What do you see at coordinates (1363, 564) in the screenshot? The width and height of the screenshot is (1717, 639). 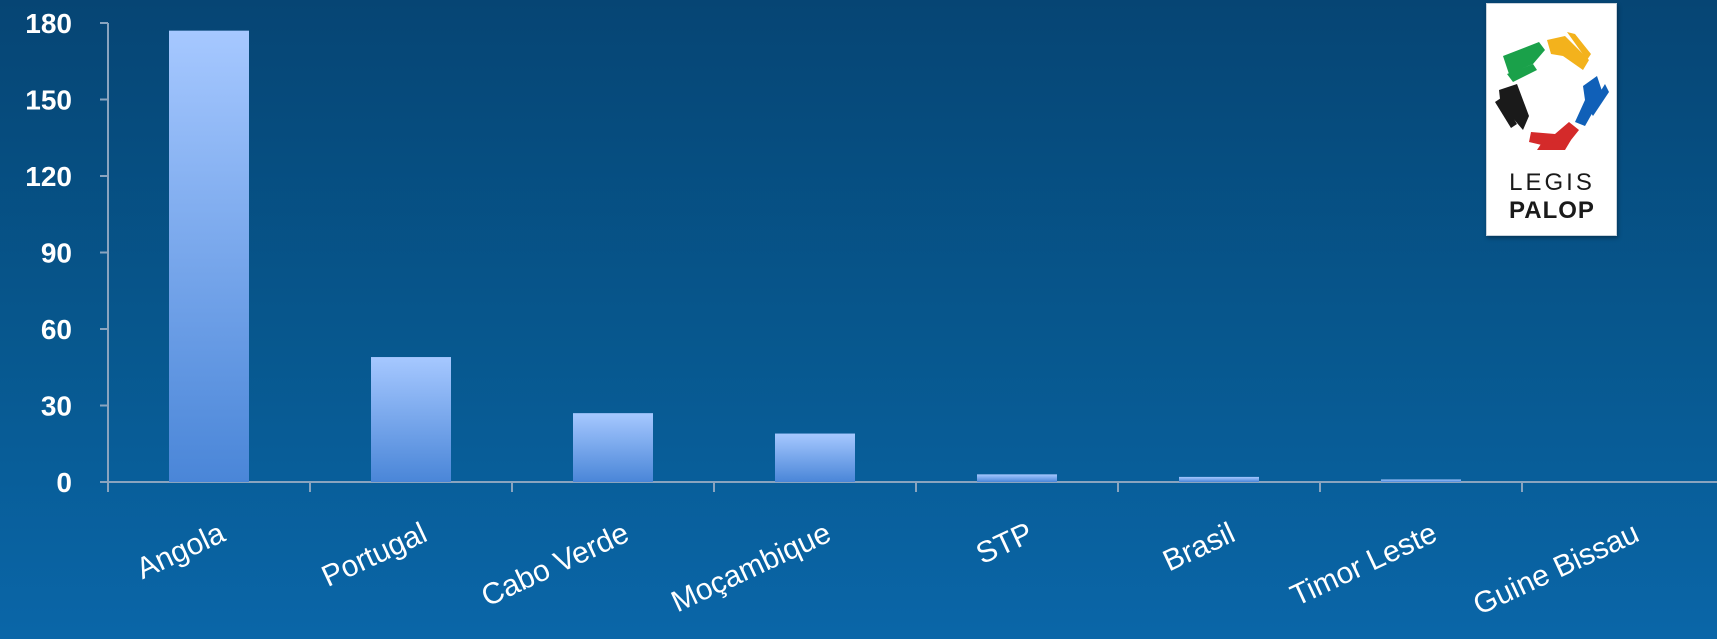 I see `x-category-label: Timor Leste` at bounding box center [1363, 564].